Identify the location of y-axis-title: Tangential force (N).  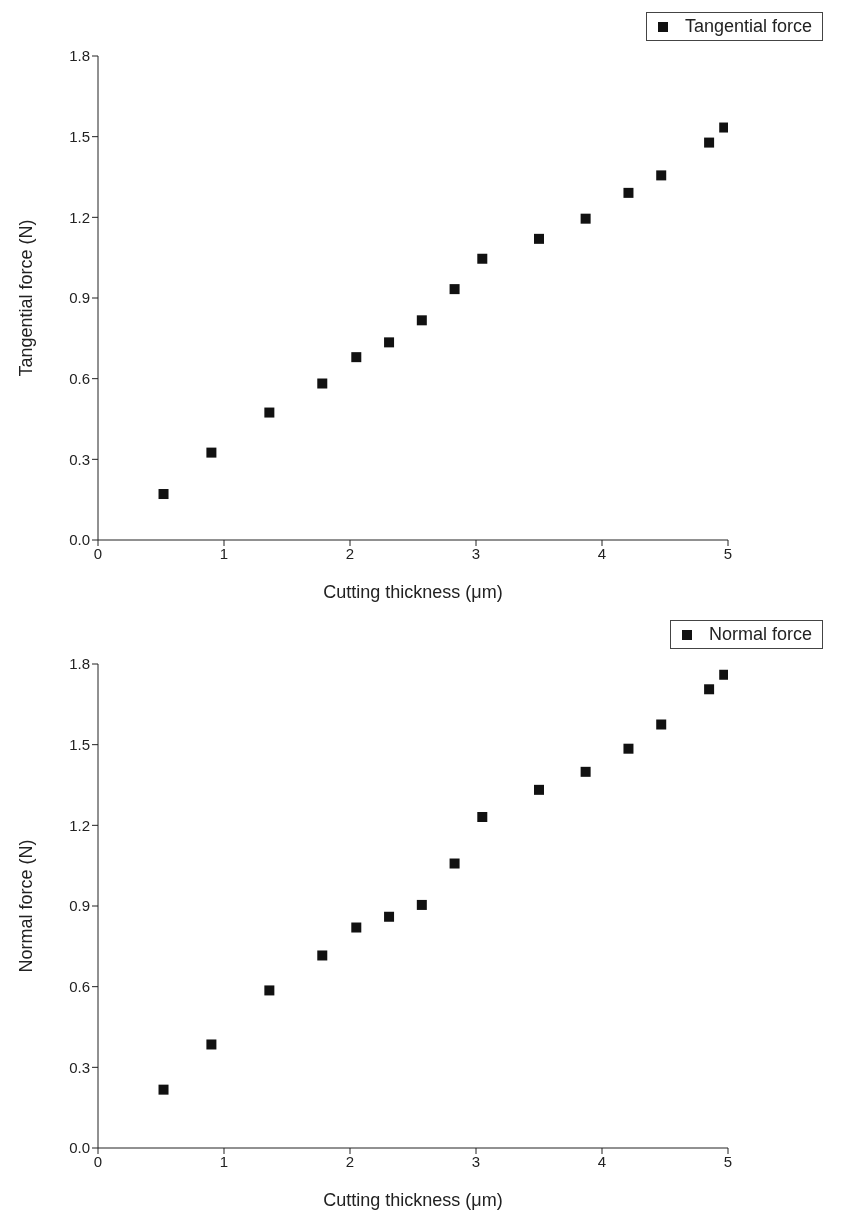
(26, 298).